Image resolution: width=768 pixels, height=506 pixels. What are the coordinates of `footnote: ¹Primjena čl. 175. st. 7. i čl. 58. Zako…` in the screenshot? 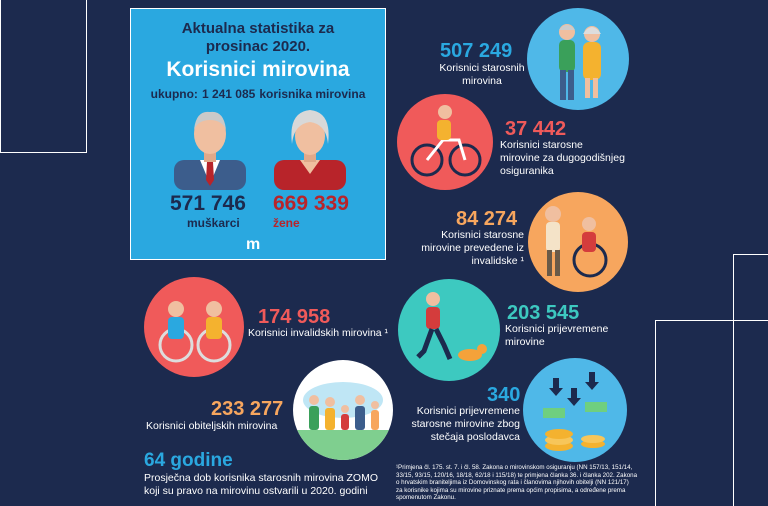 It's located at (521, 483).